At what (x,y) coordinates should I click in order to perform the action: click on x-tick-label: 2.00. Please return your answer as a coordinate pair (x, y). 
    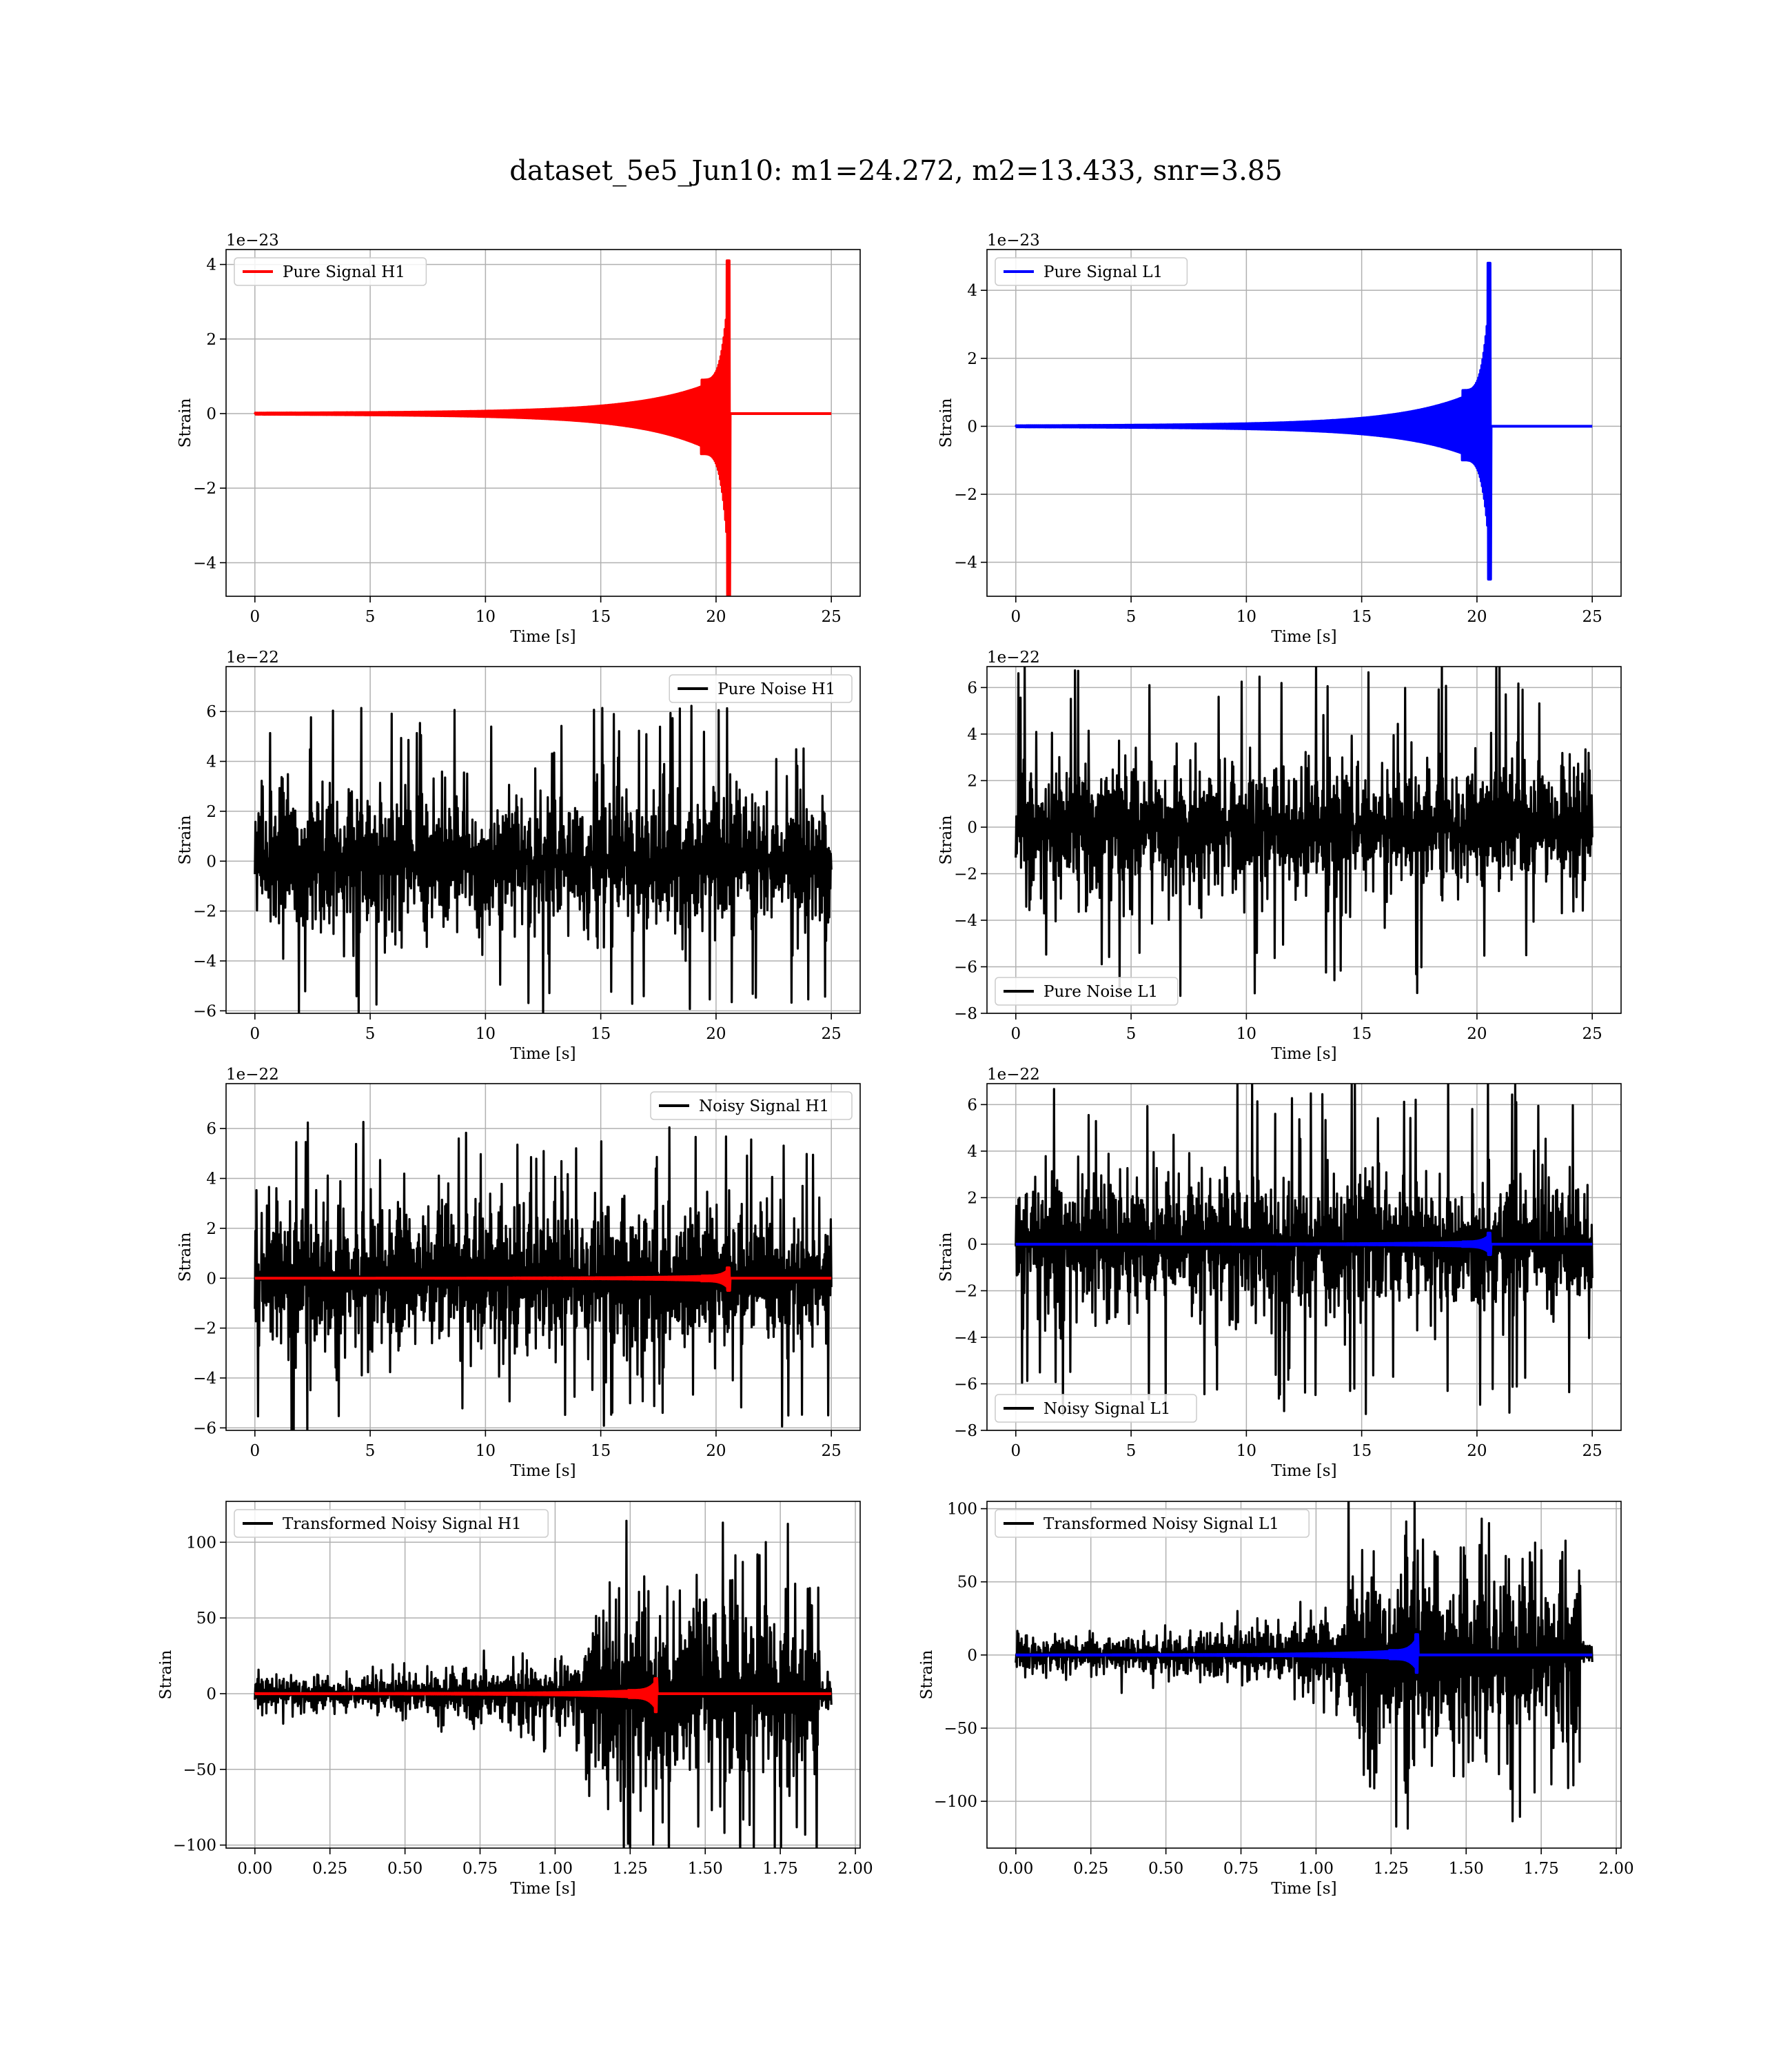
    Looking at the image, I should click on (1615, 1869).